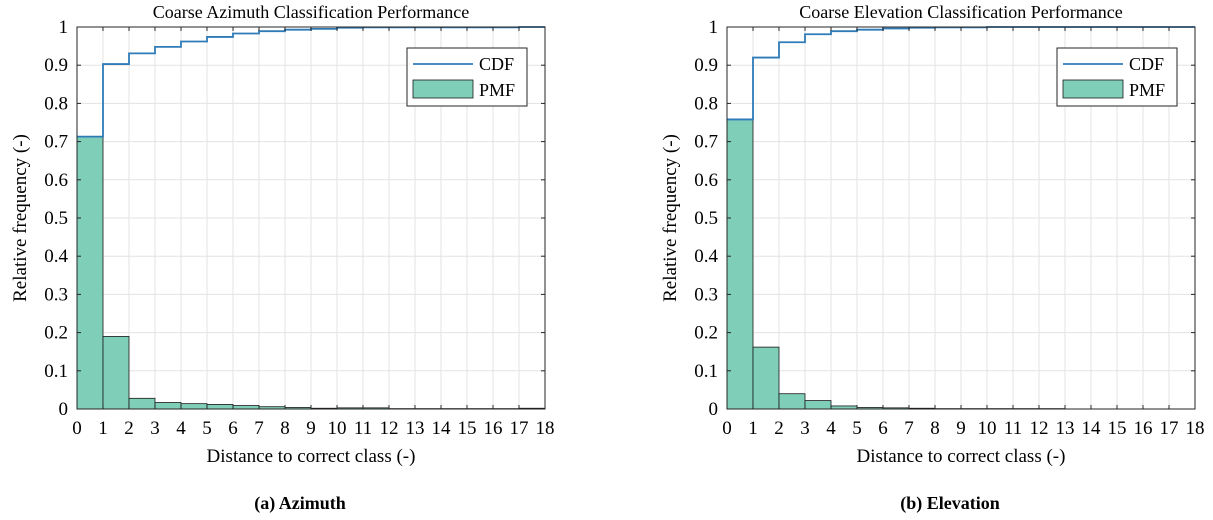  Describe the element at coordinates (312, 503) in the screenshot. I see `caption-text: Azimuth` at that location.